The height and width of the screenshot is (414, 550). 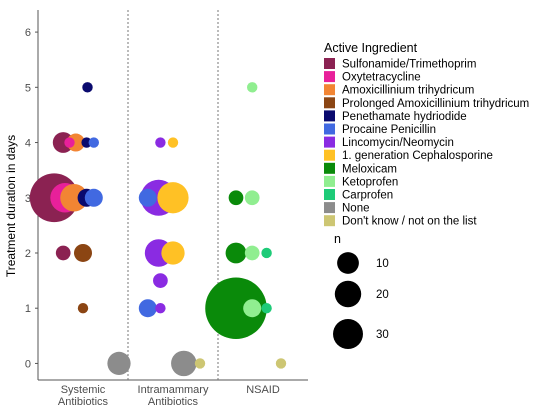 What do you see at coordinates (409, 65) in the screenshot?
I see `legend-label: Sulfonamide/Trimethoprim` at bounding box center [409, 65].